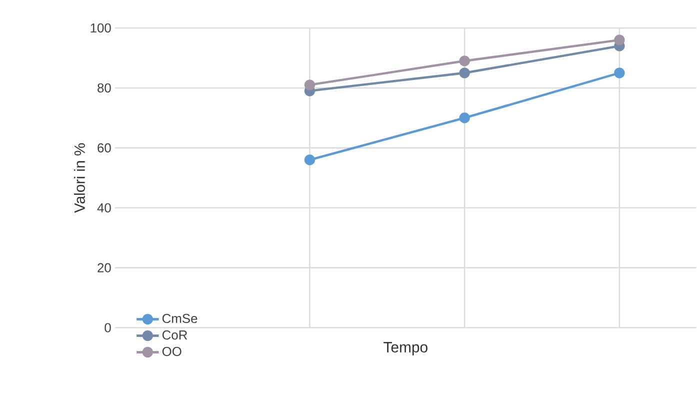 The image size is (697, 401). What do you see at coordinates (79, 178) in the screenshot?
I see `y-axis-title: Valori in %` at bounding box center [79, 178].